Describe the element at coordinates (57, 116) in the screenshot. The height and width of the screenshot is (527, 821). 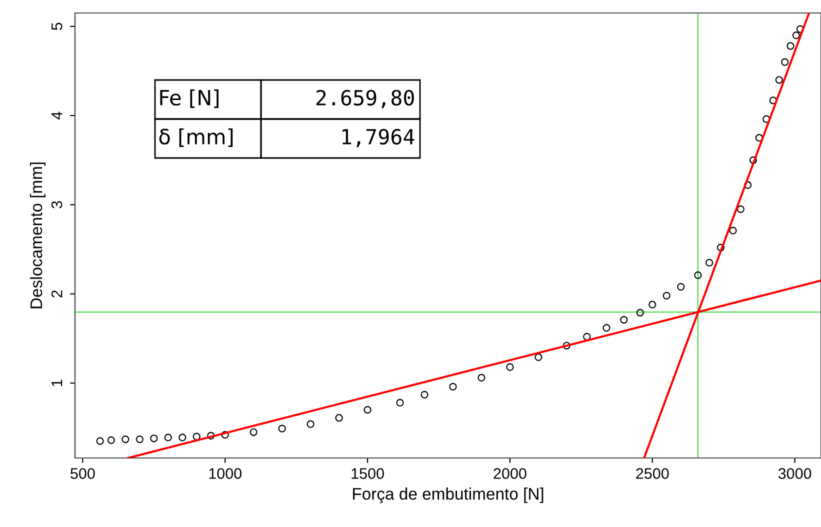
I see `y-tick-label: 4` at that location.